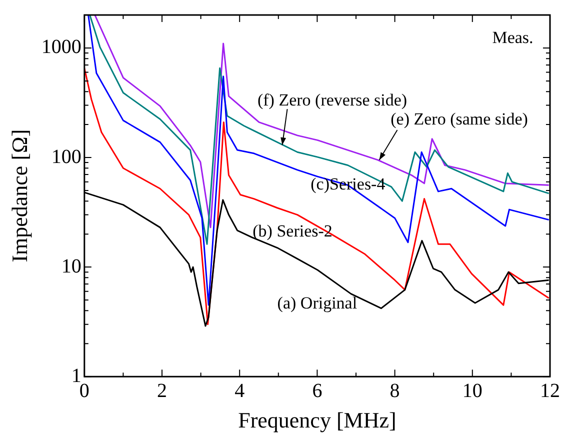 The image size is (563, 443). I want to click on annotation: (a) Original, so click(317, 303).